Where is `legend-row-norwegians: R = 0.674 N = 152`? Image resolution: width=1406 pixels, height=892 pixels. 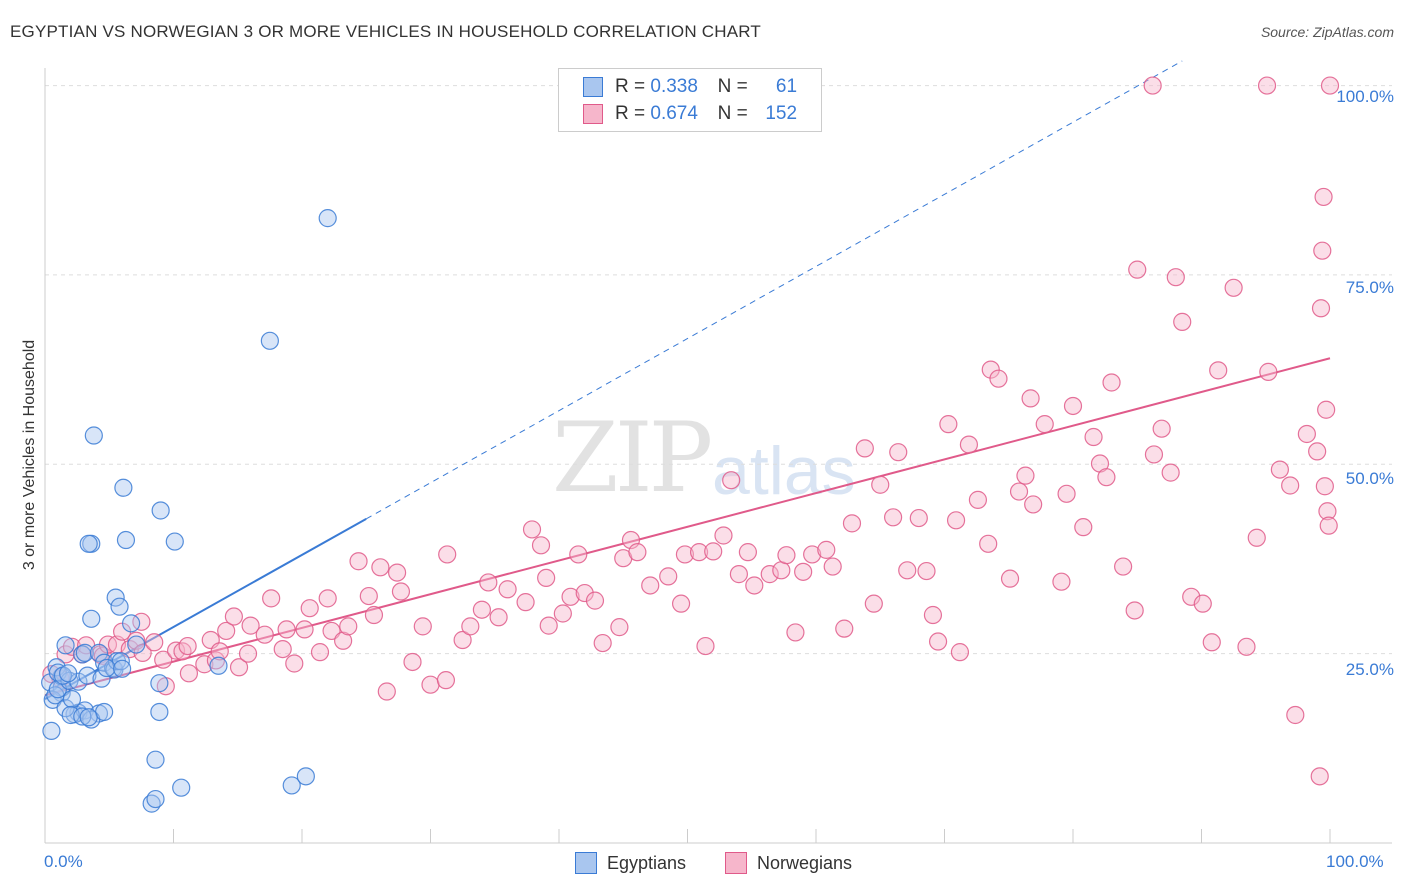
legend-row-norwegians: R = 0.674 N = 152 is located at coordinates (690, 114).